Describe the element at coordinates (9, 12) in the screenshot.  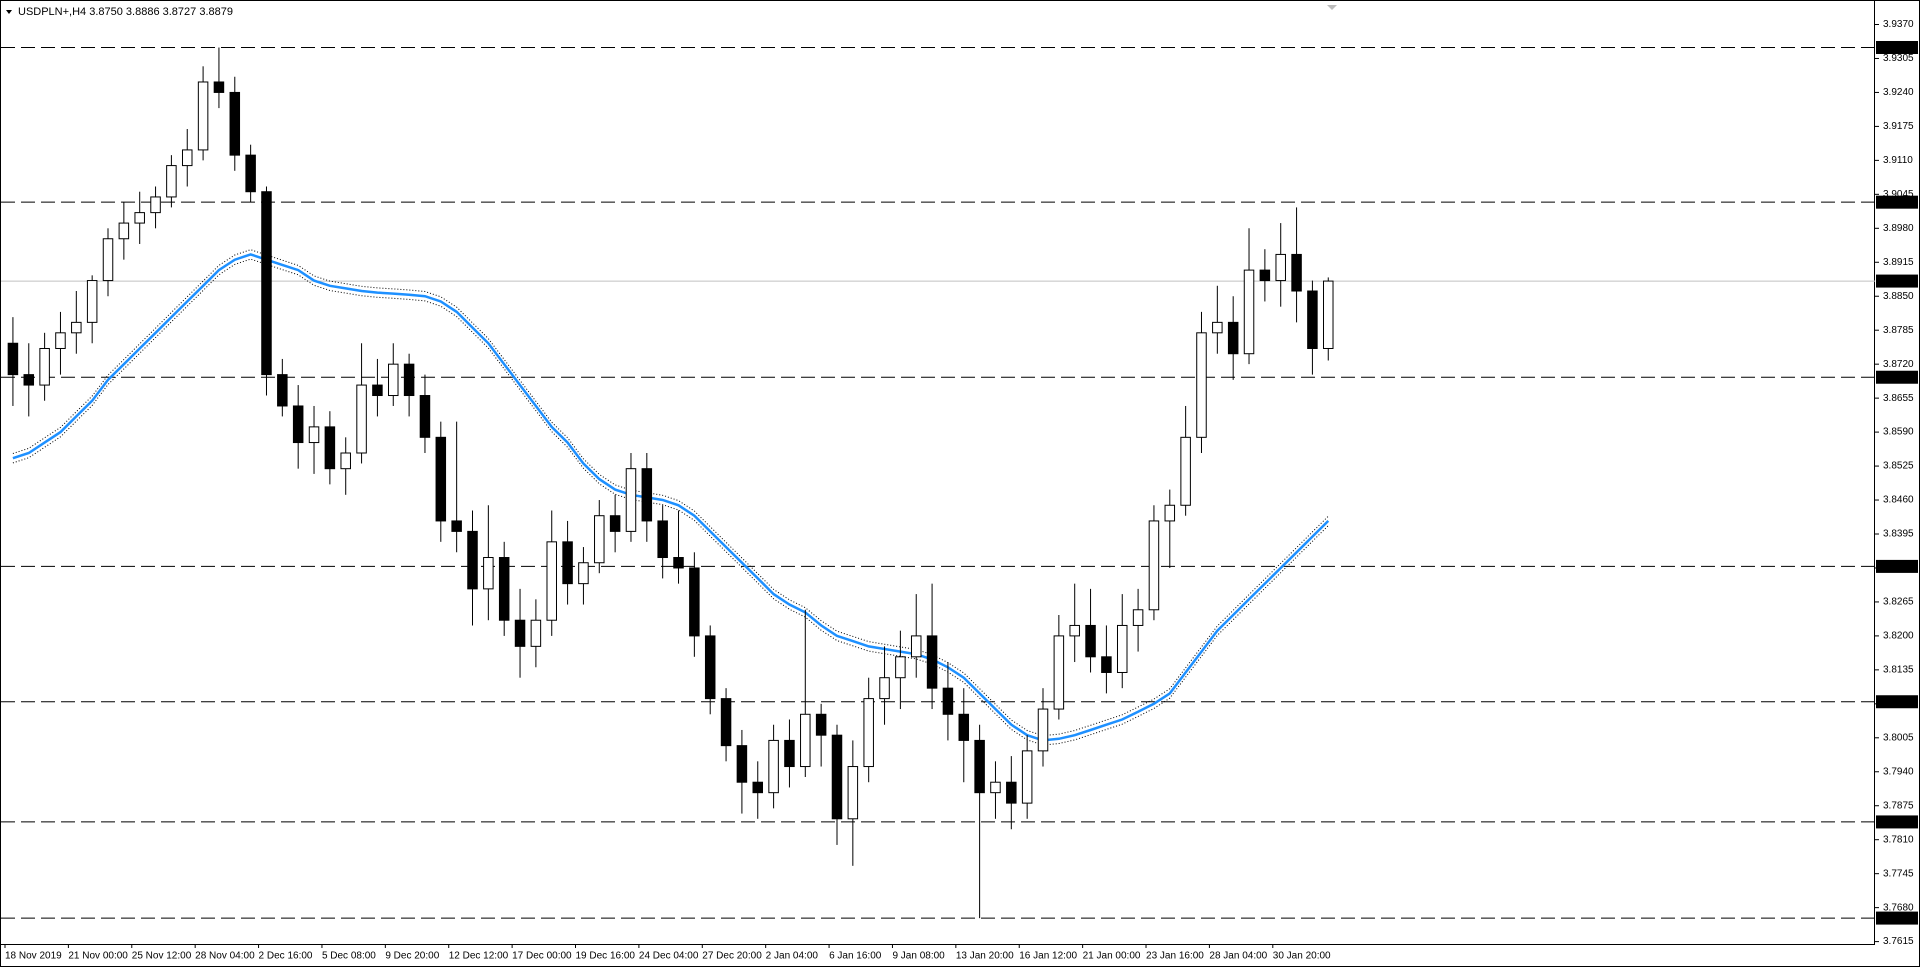
I see `menu-arrow` at that location.